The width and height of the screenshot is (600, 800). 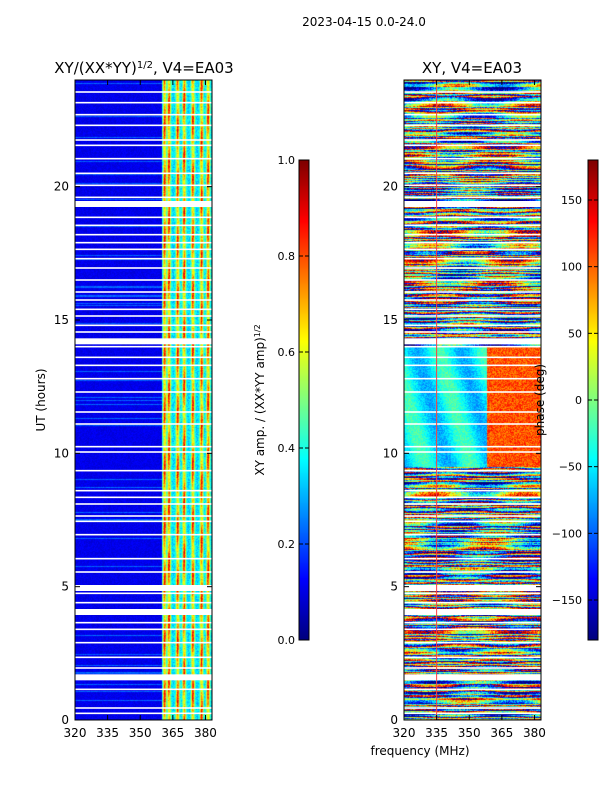 I want to click on colorbar-tick-label: −100, so click(x=567, y=533).